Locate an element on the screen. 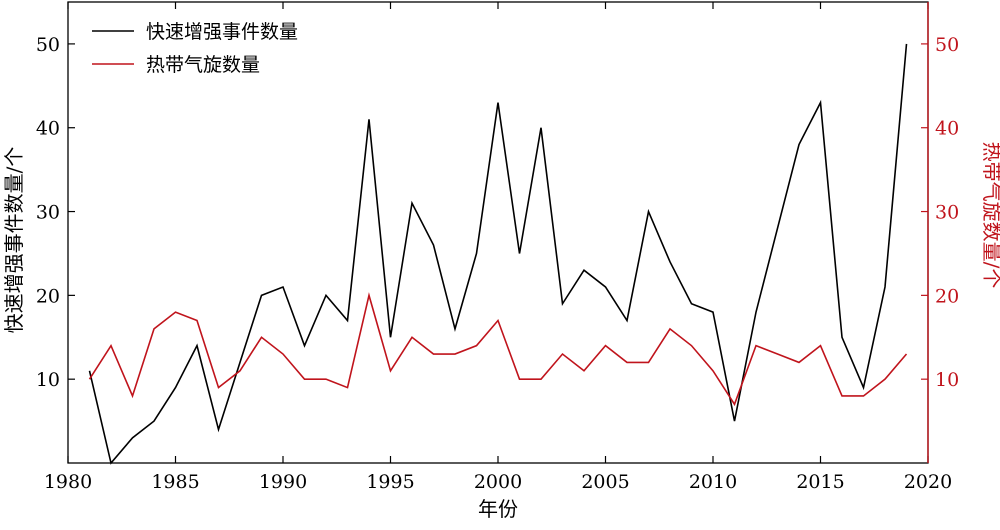  x-tick-label: 2015 is located at coordinates (820, 482).